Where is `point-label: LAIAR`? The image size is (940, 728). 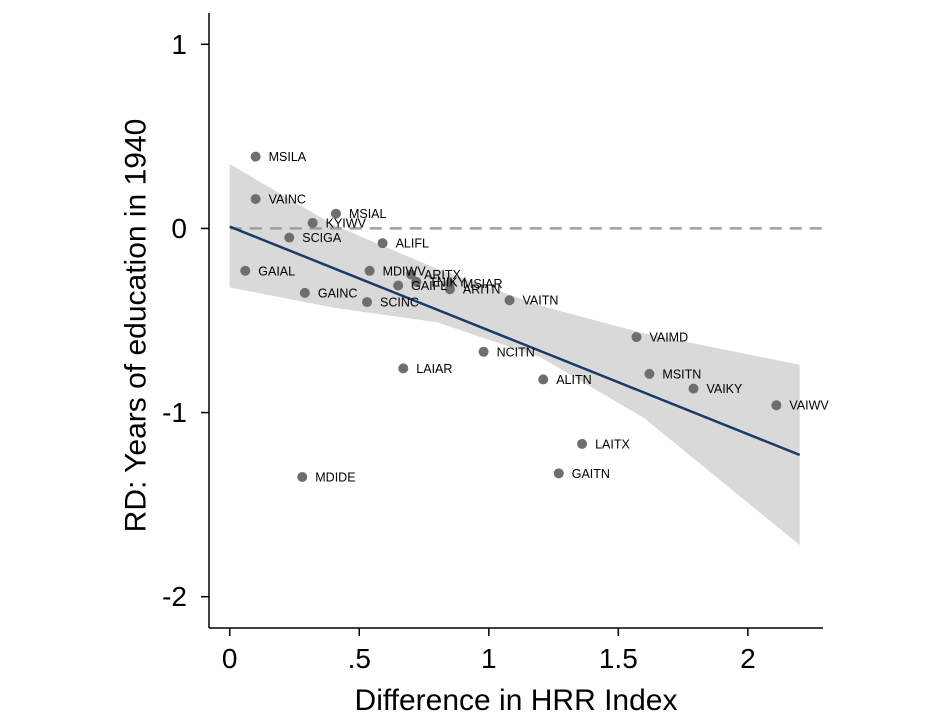
point-label: LAIAR is located at coordinates (434, 369).